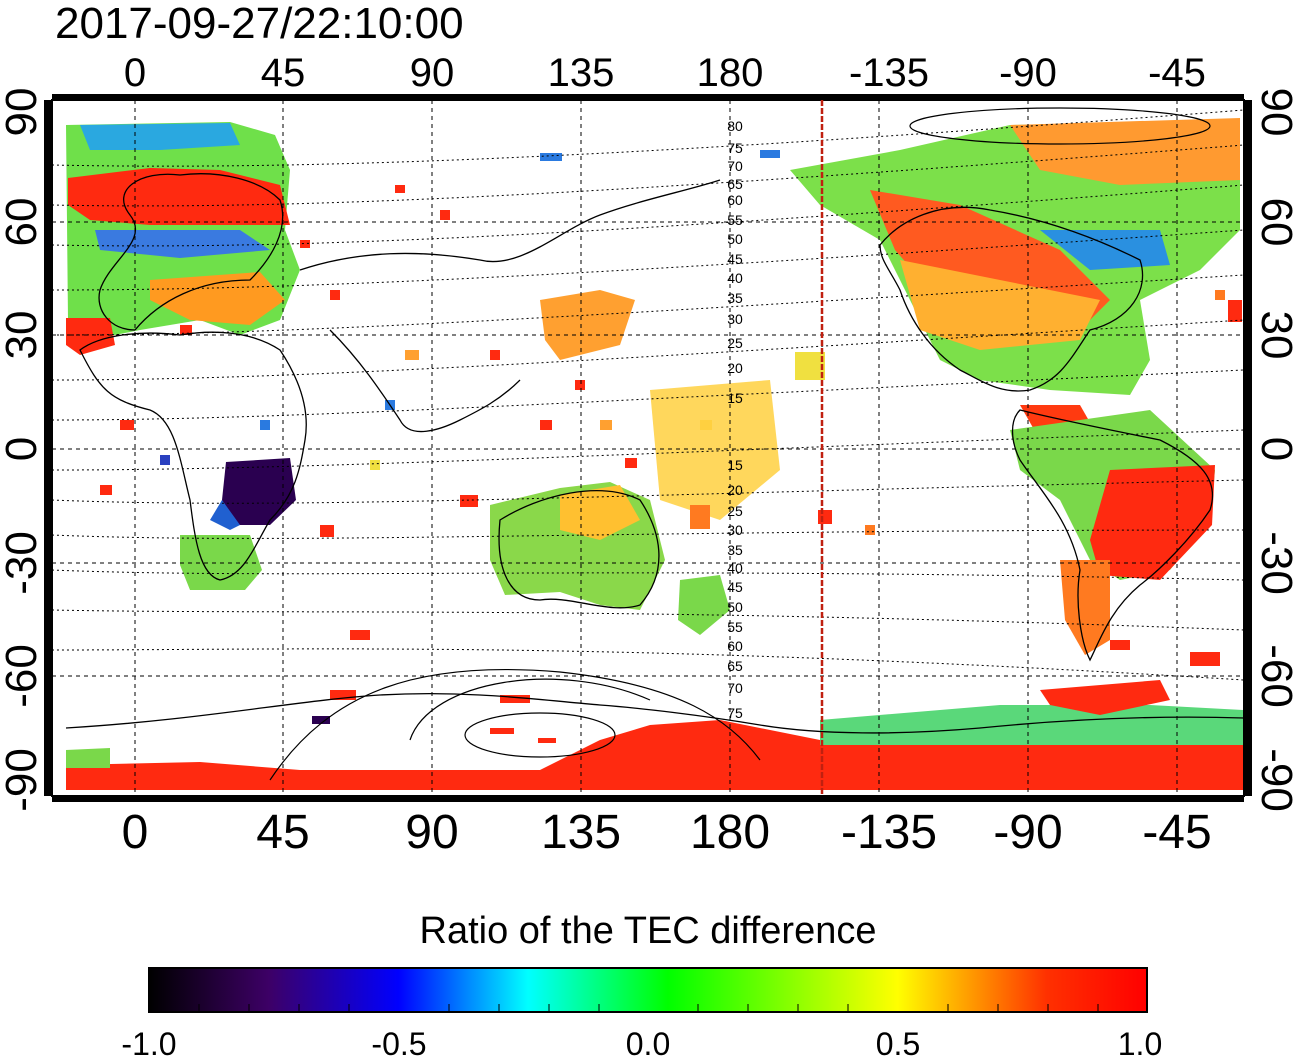  Describe the element at coordinates (431, 832) in the screenshot. I see `bottom-lon-label: 90` at that location.